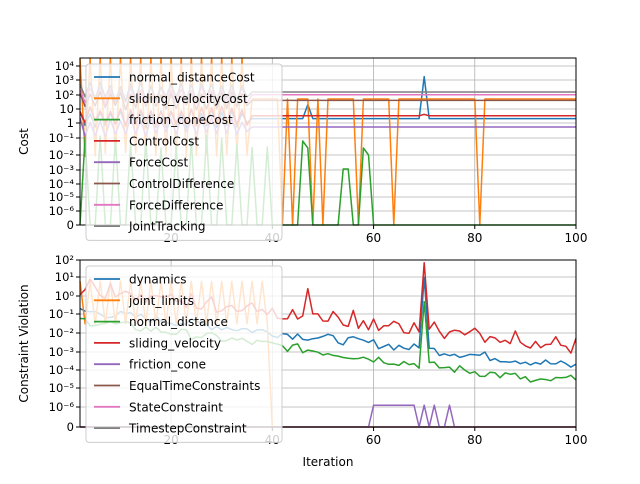 This screenshot has width=640, height=484. I want to click on legend-label: sliding_velocity, so click(175, 343).